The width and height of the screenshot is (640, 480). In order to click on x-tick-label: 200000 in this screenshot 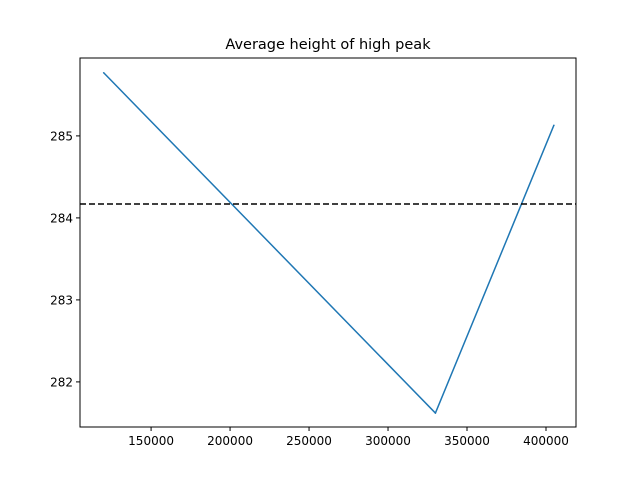, I will do `click(230, 441)`.